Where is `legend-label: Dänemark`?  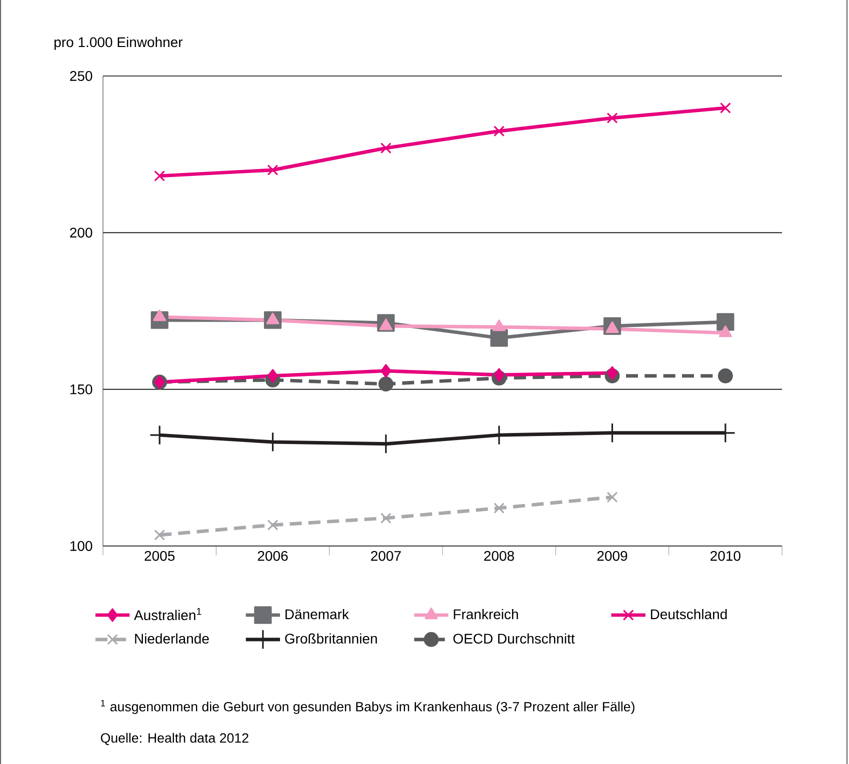 legend-label: Dänemark is located at coordinates (317, 614).